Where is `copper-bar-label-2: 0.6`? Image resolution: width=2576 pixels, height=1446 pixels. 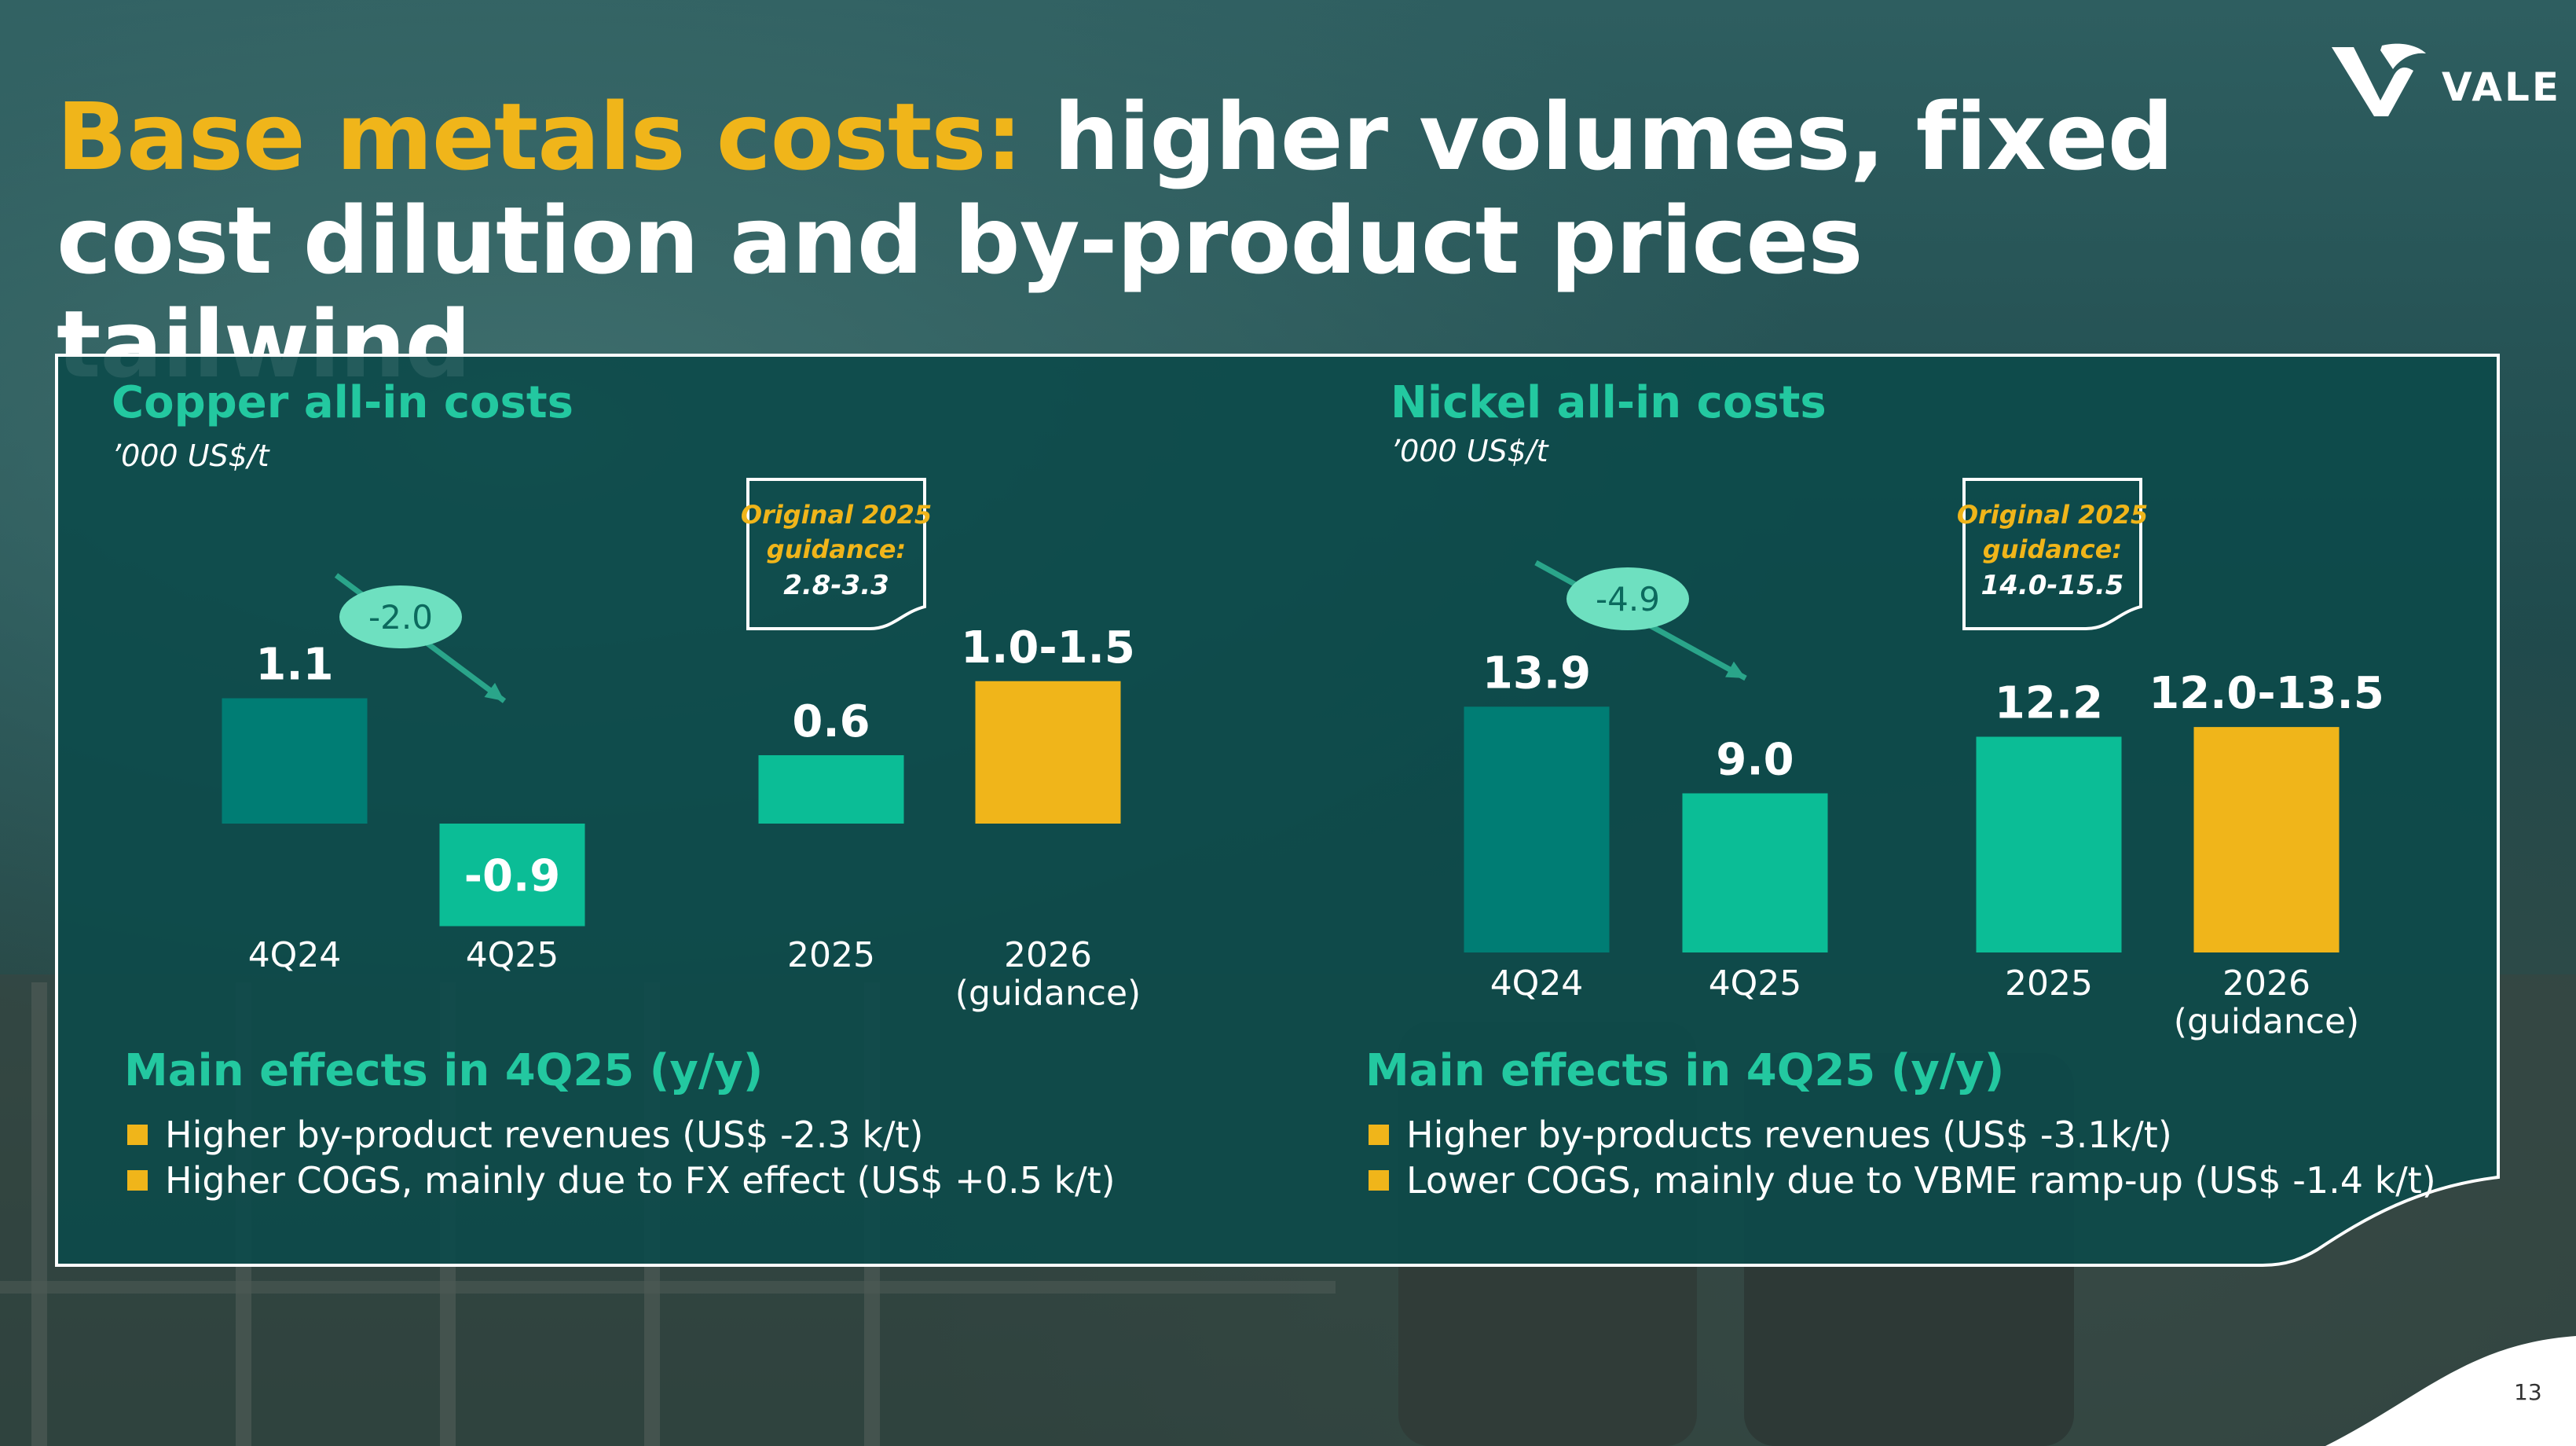
copper-bar-label-2: 0.6 is located at coordinates (831, 721).